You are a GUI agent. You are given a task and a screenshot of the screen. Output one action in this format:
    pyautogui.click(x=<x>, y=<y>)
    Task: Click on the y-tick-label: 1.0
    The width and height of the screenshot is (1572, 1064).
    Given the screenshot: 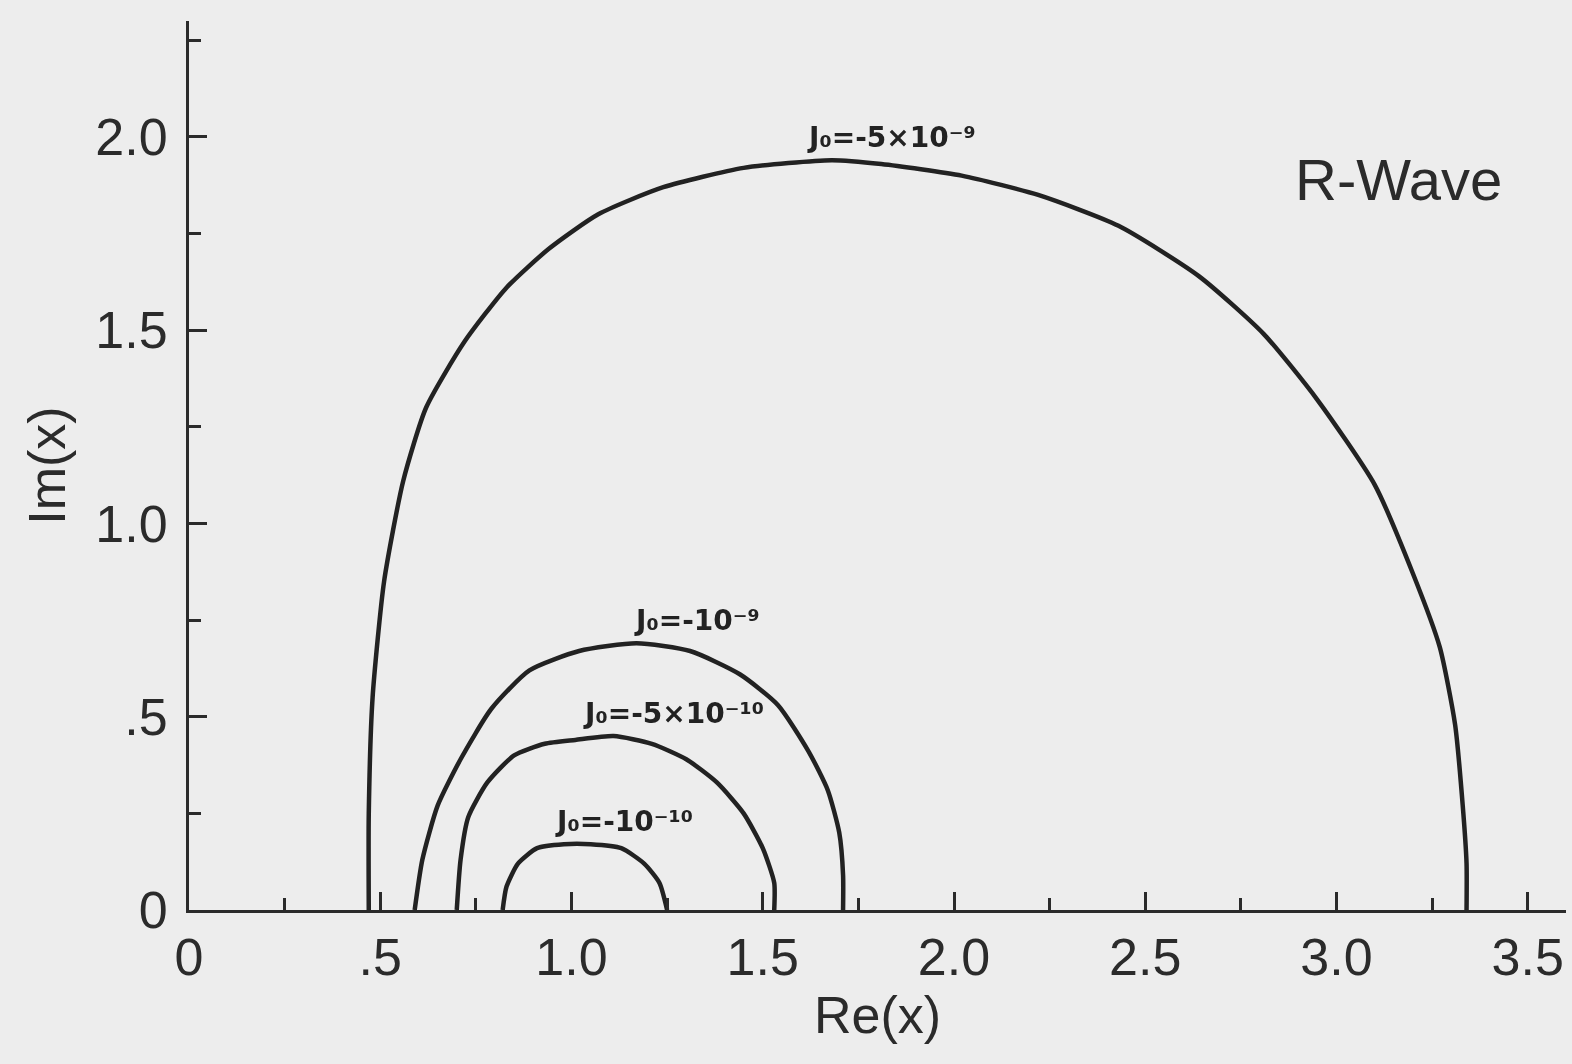 What is the action you would take?
    pyautogui.click(x=131, y=523)
    